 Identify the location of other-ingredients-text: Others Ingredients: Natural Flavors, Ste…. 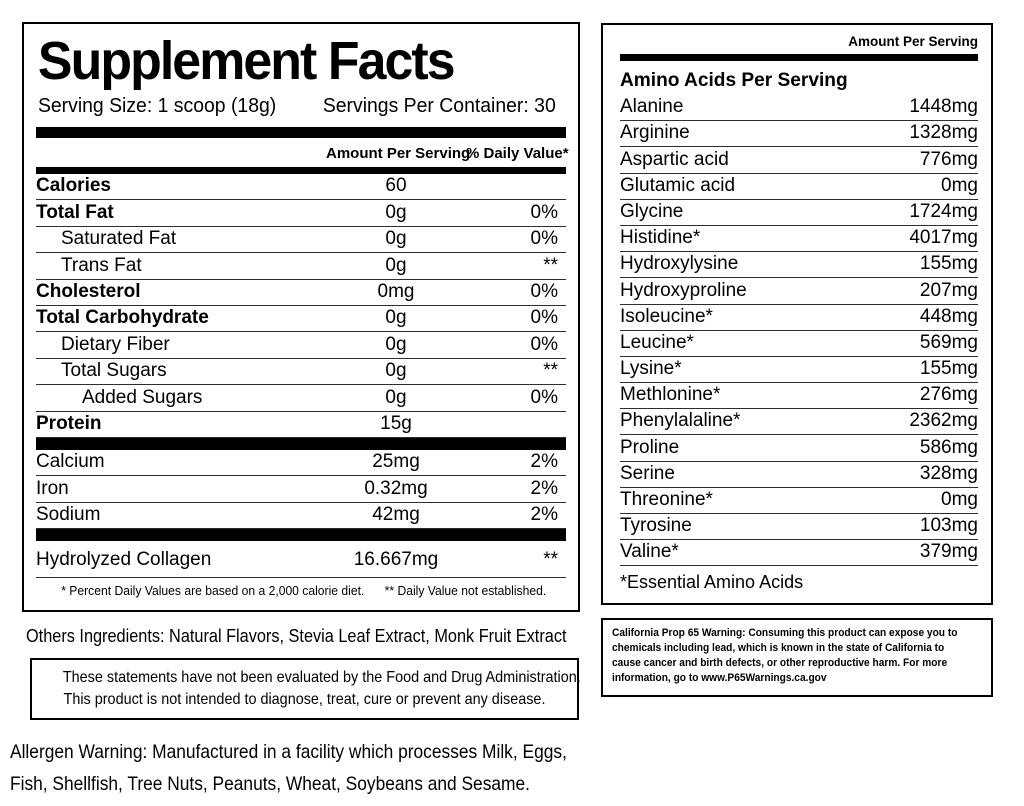
(296, 636).